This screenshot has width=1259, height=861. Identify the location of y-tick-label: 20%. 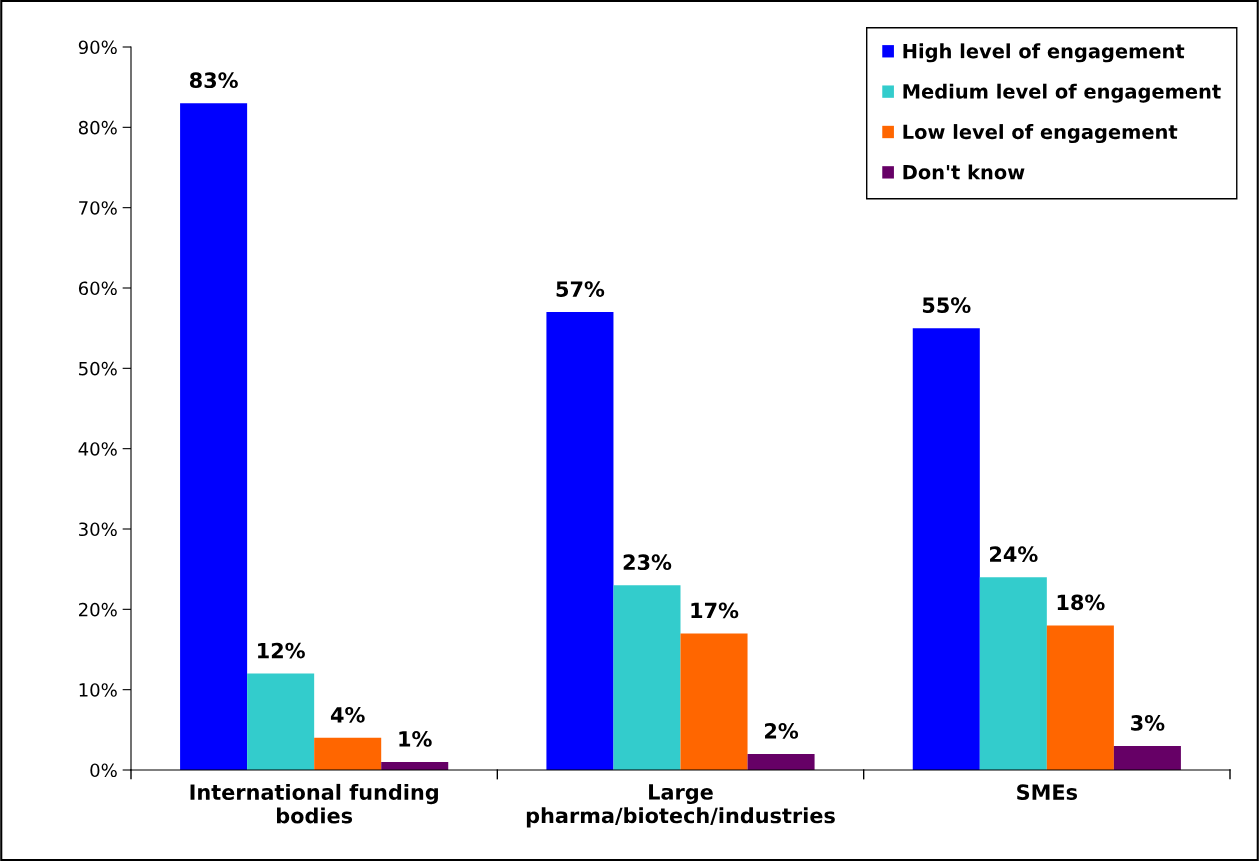
(98, 609).